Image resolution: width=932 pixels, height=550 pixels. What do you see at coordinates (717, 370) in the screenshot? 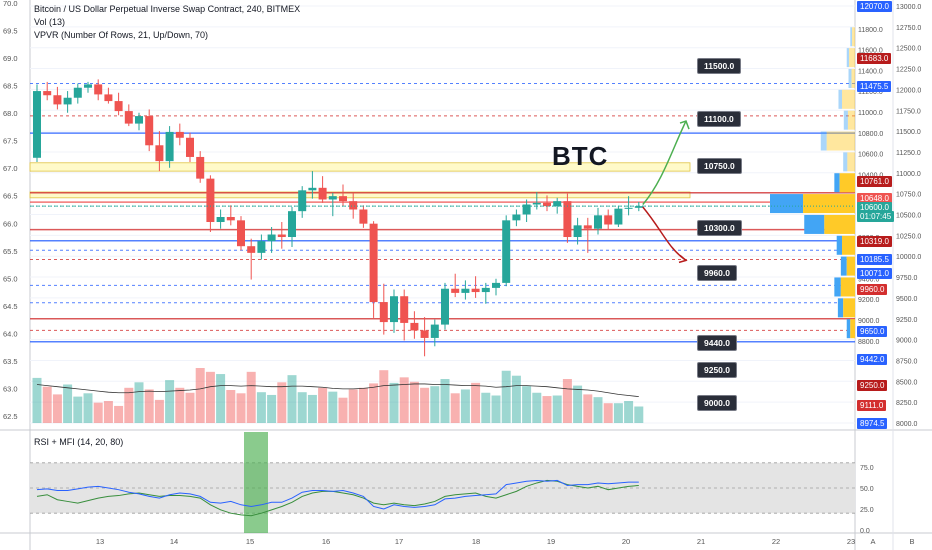
I see `price-callout: 9250.0` at bounding box center [717, 370].